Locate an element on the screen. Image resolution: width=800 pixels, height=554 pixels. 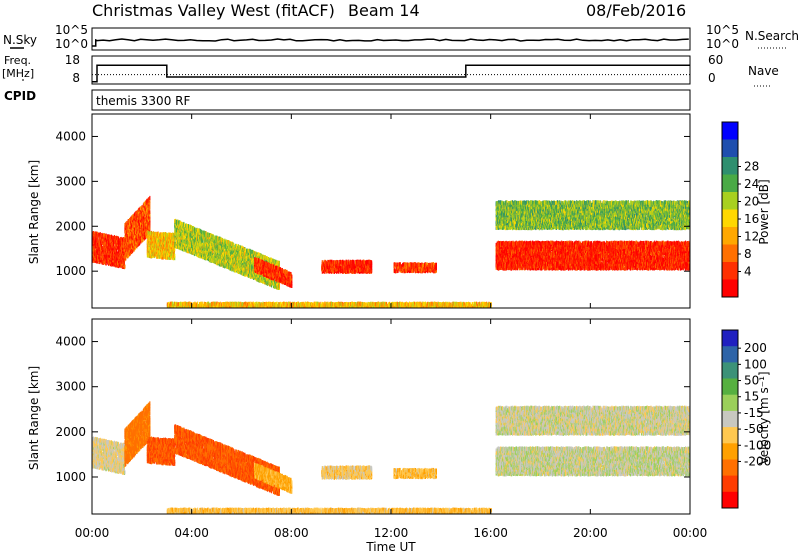
noise-tick-high-right: 10^5 is located at coordinates (722, 30).